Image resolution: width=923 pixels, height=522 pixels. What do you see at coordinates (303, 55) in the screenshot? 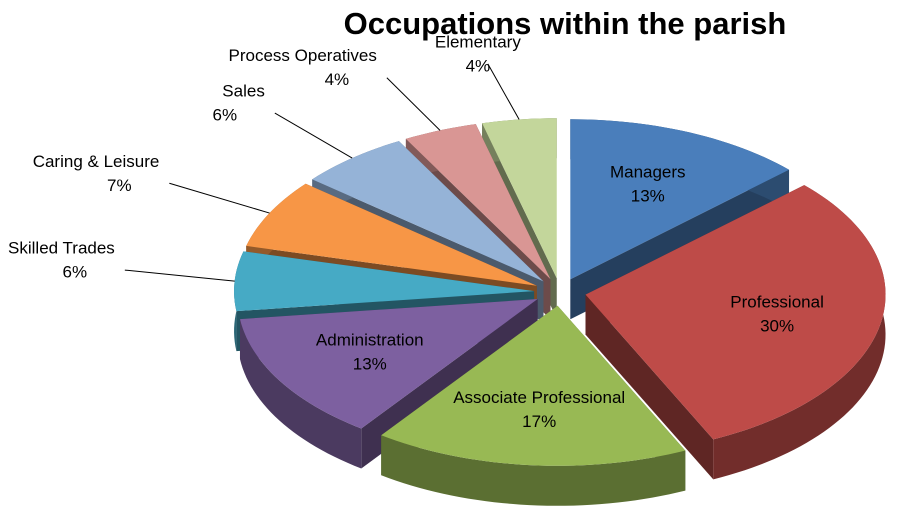
I see `slice-label: Process Operatives` at bounding box center [303, 55].